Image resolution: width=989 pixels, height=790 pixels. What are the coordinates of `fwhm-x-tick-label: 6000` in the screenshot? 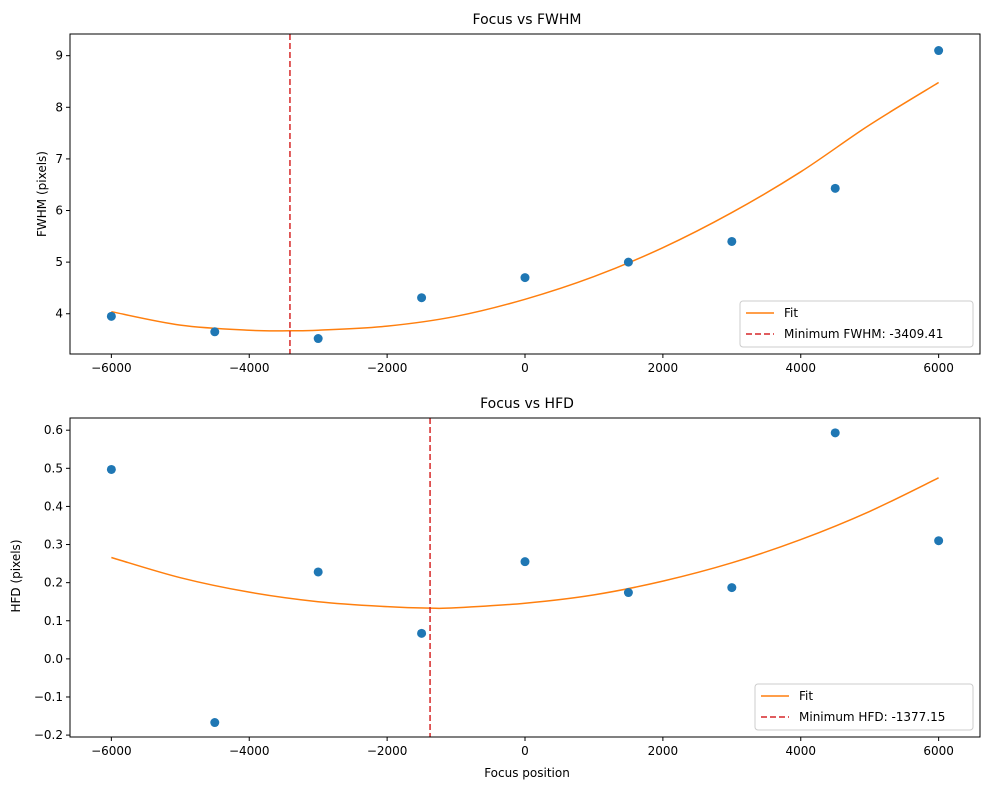 It's located at (938, 368).